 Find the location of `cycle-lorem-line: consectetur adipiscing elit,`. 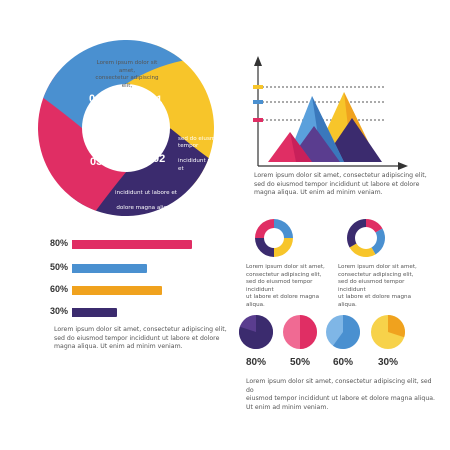

cycle-lorem-line: consectetur adipiscing elit, is located at coordinates (127, 82).